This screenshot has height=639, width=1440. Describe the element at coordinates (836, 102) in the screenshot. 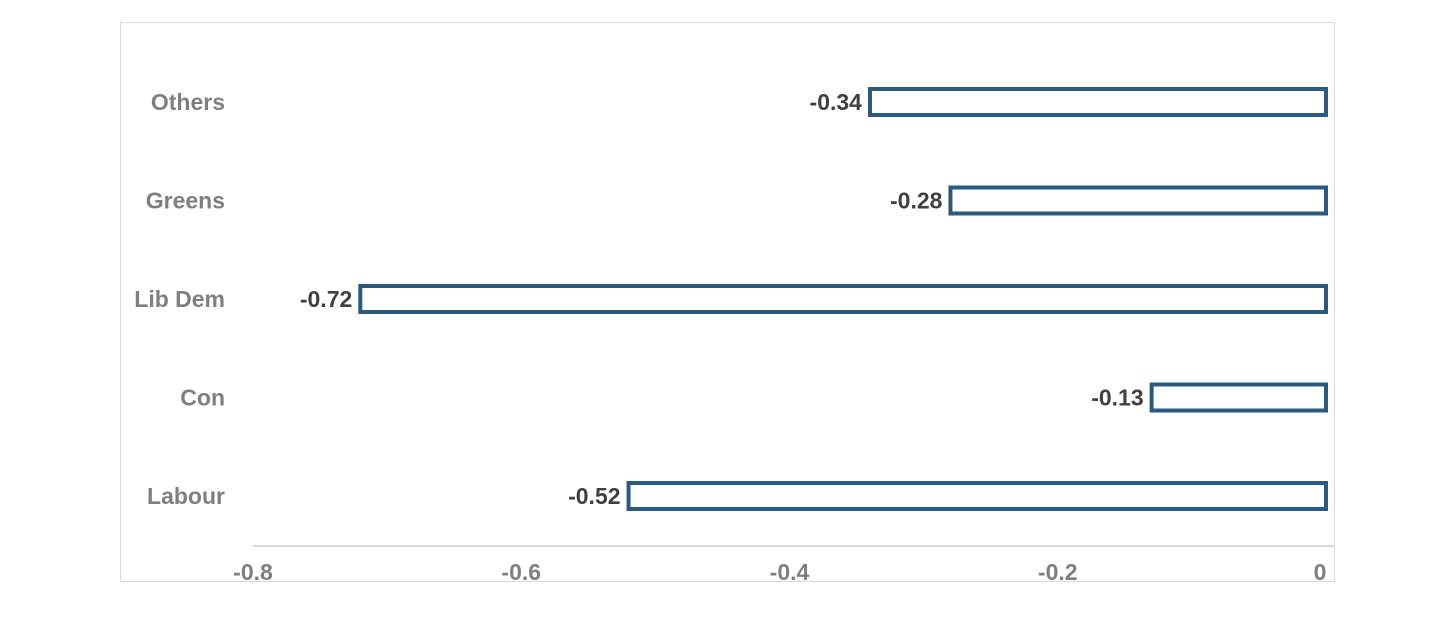

I see `data-label-others: -0.34` at that location.